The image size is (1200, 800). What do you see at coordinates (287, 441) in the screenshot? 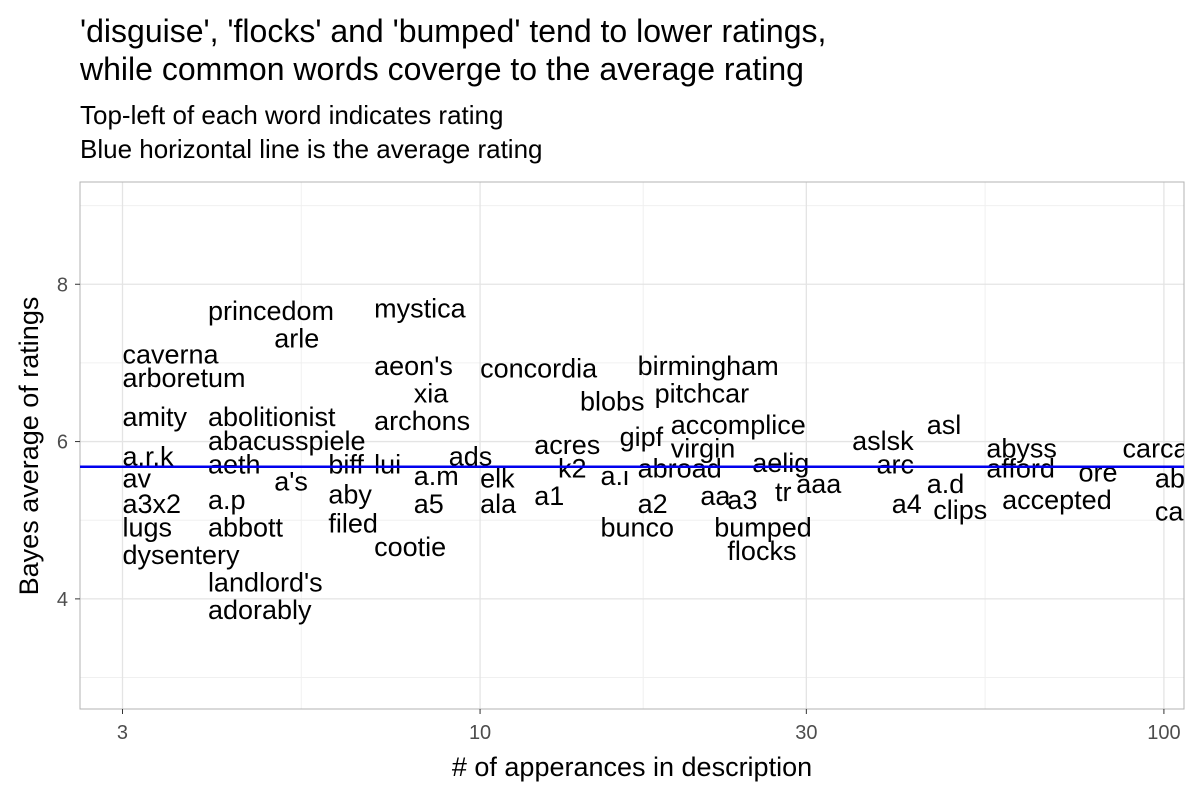
I see `word-label: abacusspiele` at bounding box center [287, 441].